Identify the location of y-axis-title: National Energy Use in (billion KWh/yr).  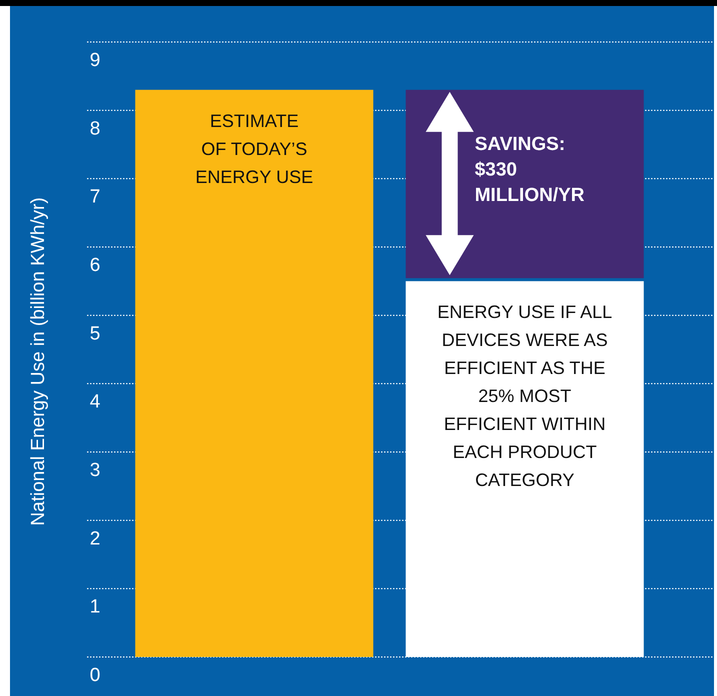
(38, 361).